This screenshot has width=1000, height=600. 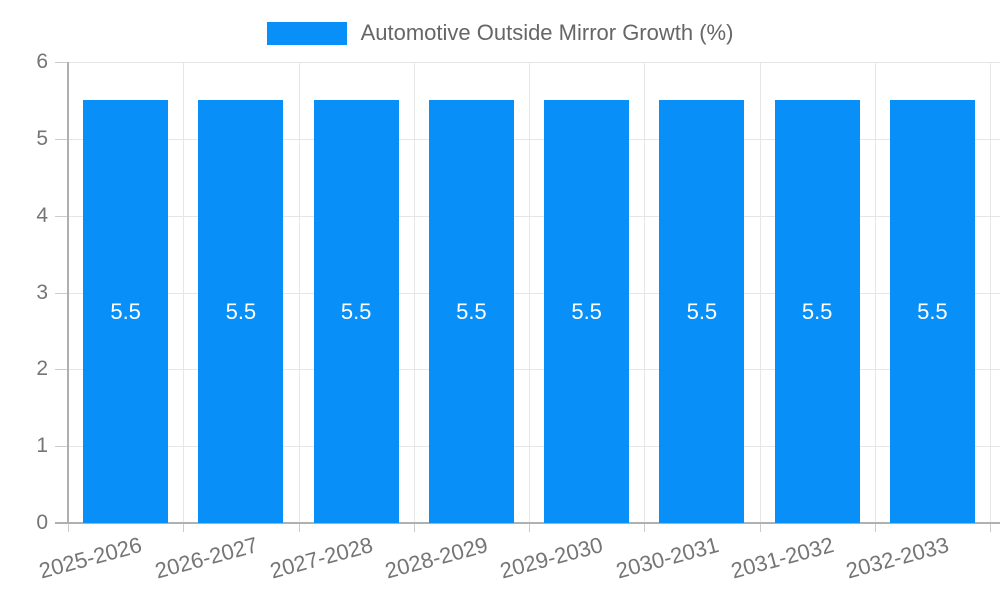 I want to click on x-axis-tick-label: 2026-2027, so click(x=206, y=558).